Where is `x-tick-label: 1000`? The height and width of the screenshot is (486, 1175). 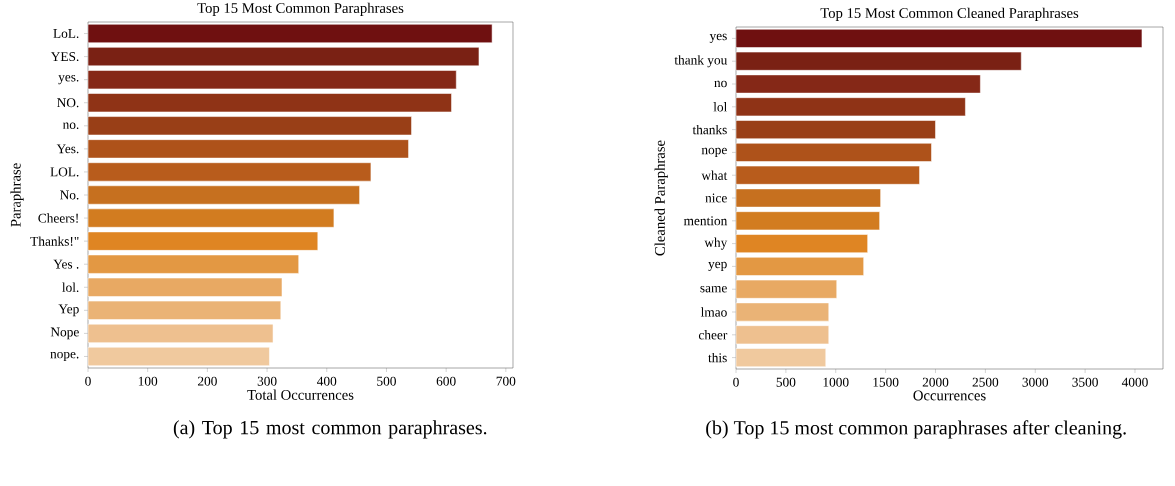 x-tick-label: 1000 is located at coordinates (836, 382).